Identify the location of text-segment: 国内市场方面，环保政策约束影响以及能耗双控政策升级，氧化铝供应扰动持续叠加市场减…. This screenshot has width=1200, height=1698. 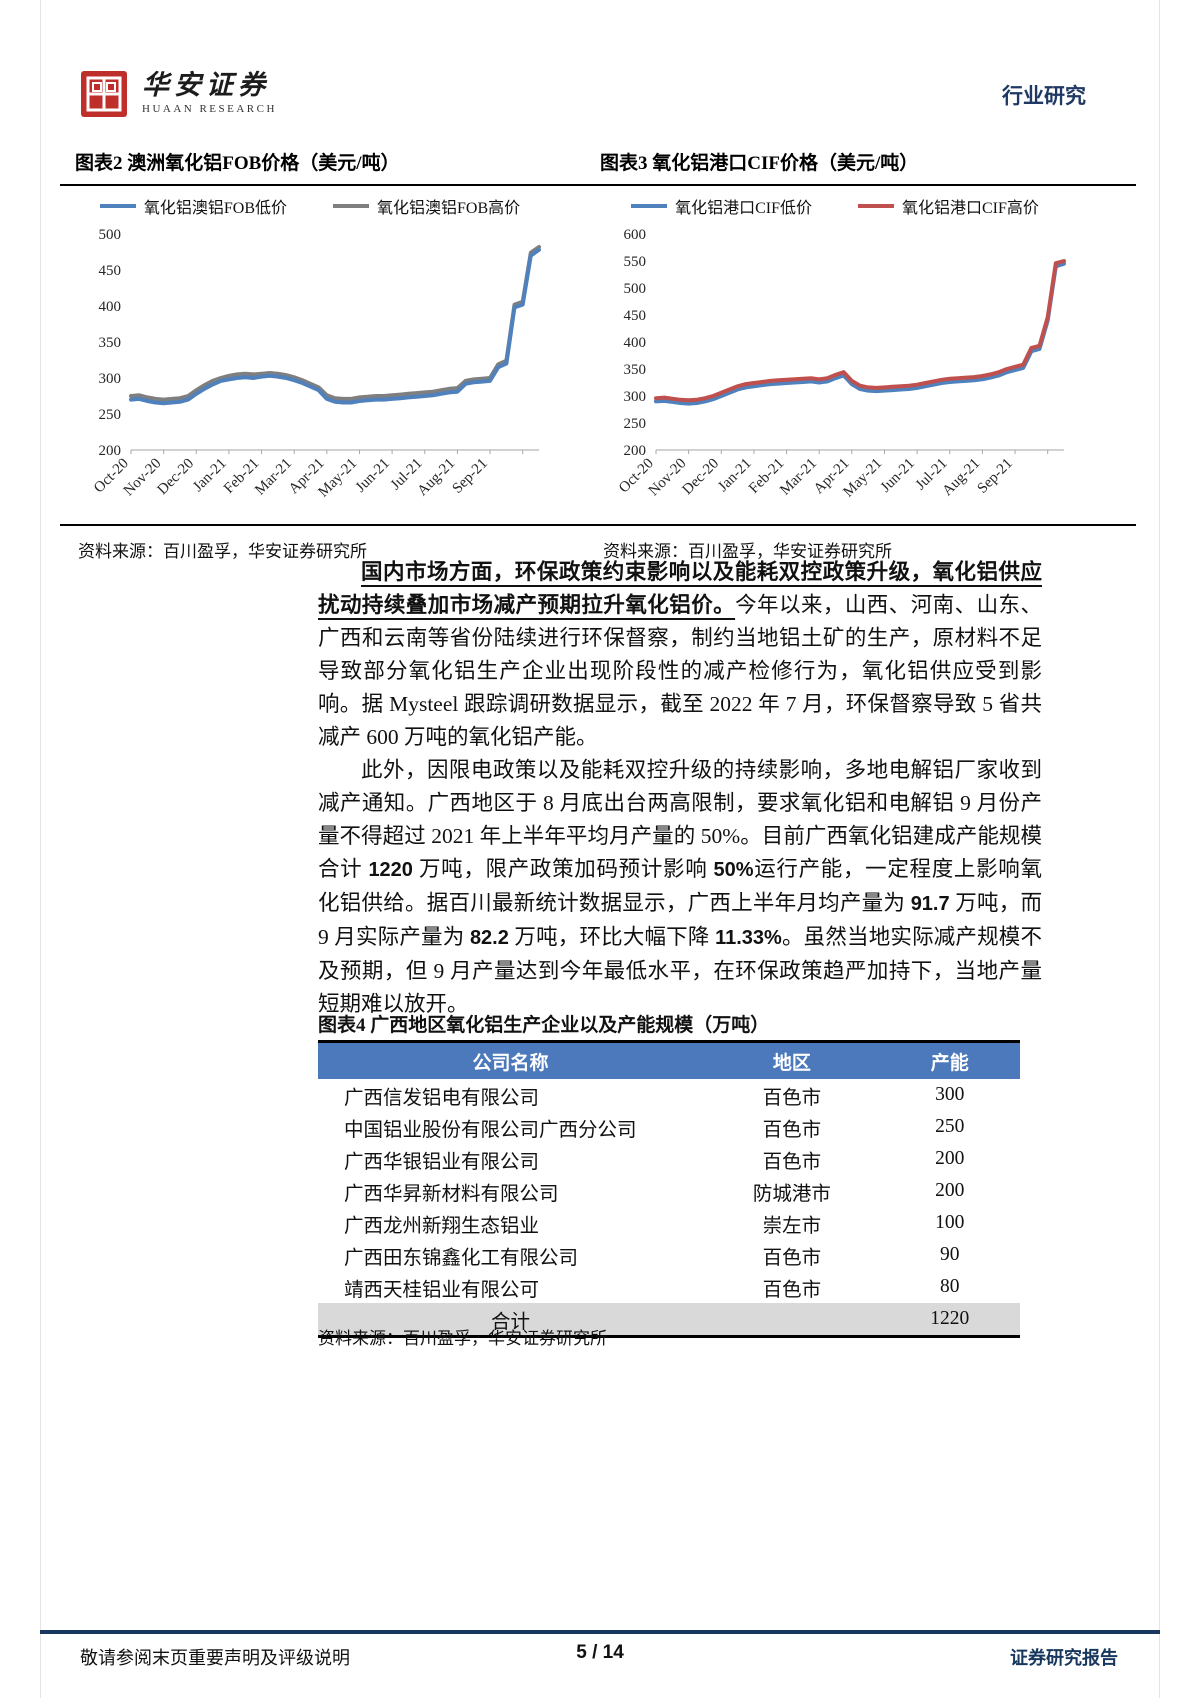
(680, 588).